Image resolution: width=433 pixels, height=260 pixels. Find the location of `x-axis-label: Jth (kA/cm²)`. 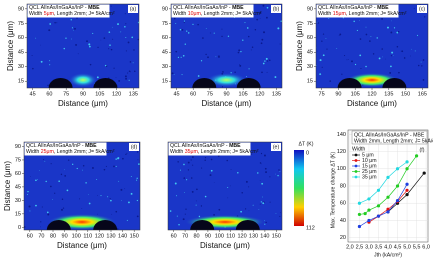

x-axis-label: Jth (kA/cm²) is located at coordinates (388, 255).